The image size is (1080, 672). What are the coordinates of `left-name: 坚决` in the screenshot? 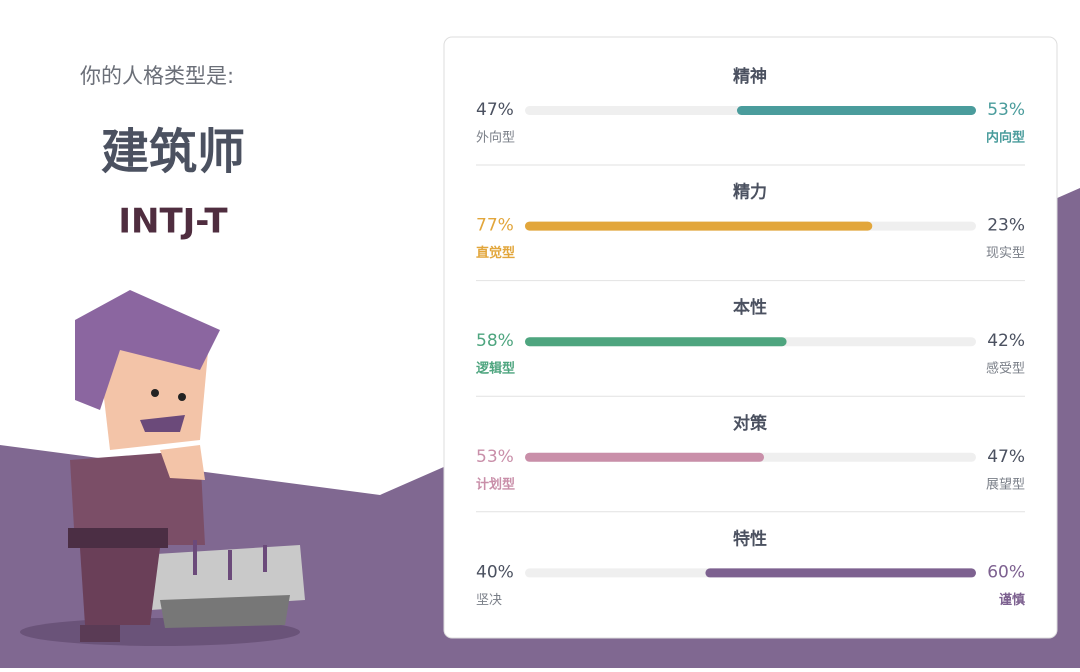 It's located at (489, 600).